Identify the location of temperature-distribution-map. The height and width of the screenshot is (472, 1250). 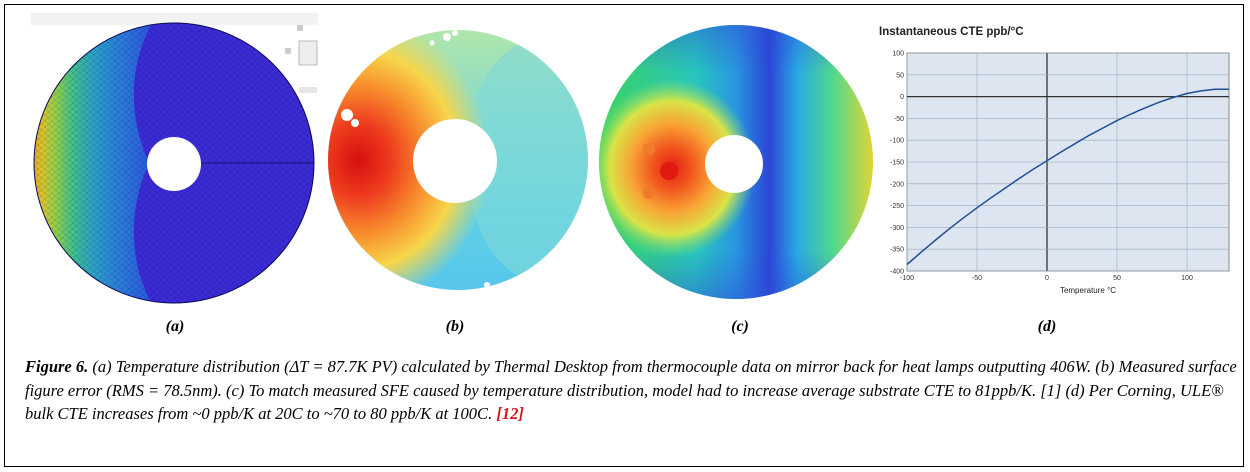
(174, 158).